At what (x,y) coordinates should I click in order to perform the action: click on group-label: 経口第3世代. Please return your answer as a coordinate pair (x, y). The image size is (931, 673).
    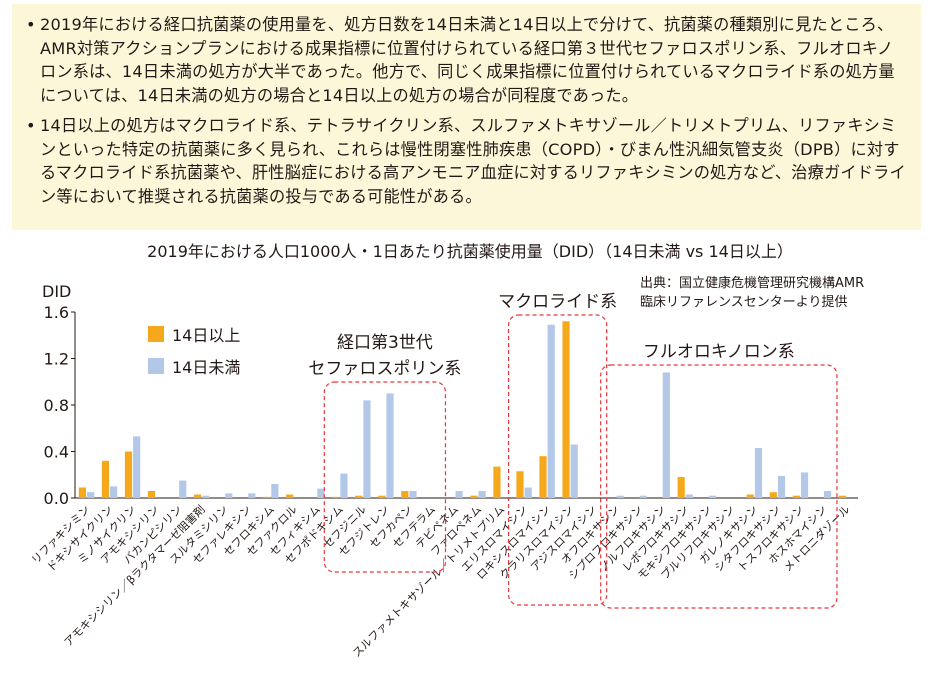
    Looking at the image, I should click on (385, 343).